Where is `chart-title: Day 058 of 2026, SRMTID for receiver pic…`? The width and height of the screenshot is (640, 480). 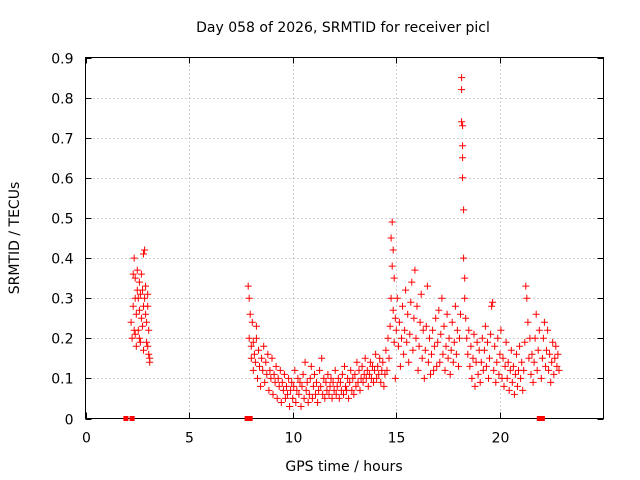
chart-title: Day 058 of 2026, SRMTID for receiver pic… is located at coordinates (343, 28).